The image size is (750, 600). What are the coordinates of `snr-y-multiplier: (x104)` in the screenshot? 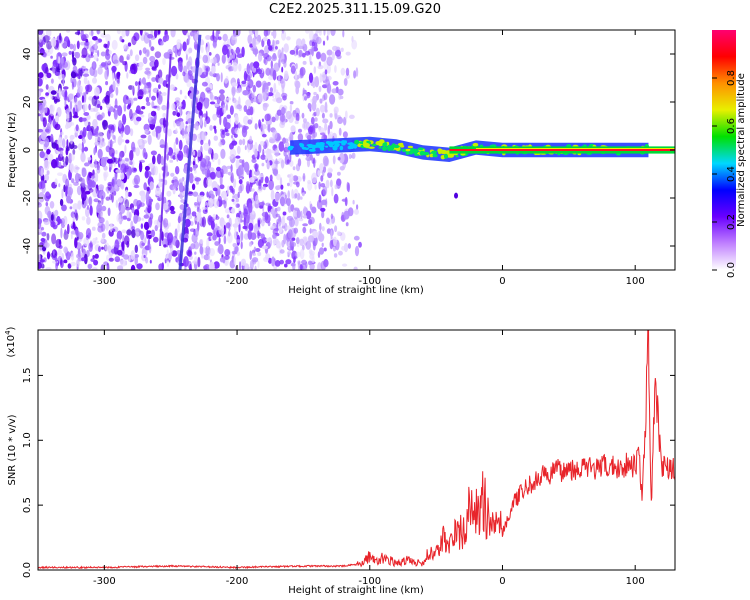 It's located at (10, 341).